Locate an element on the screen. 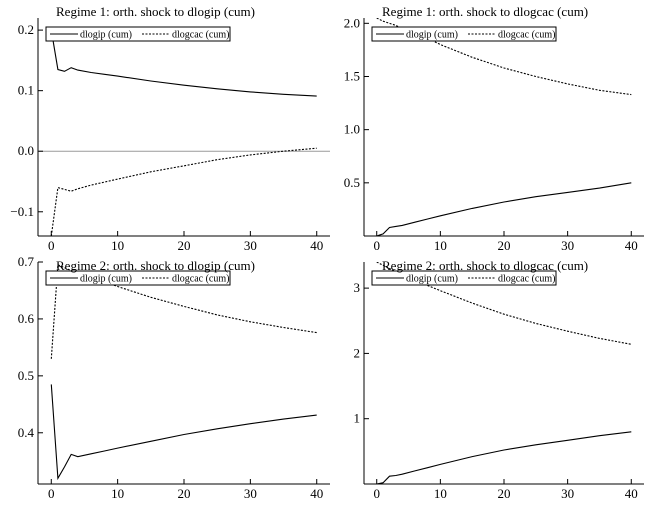  y-tick-label: 2.0 is located at coordinates (352, 22).